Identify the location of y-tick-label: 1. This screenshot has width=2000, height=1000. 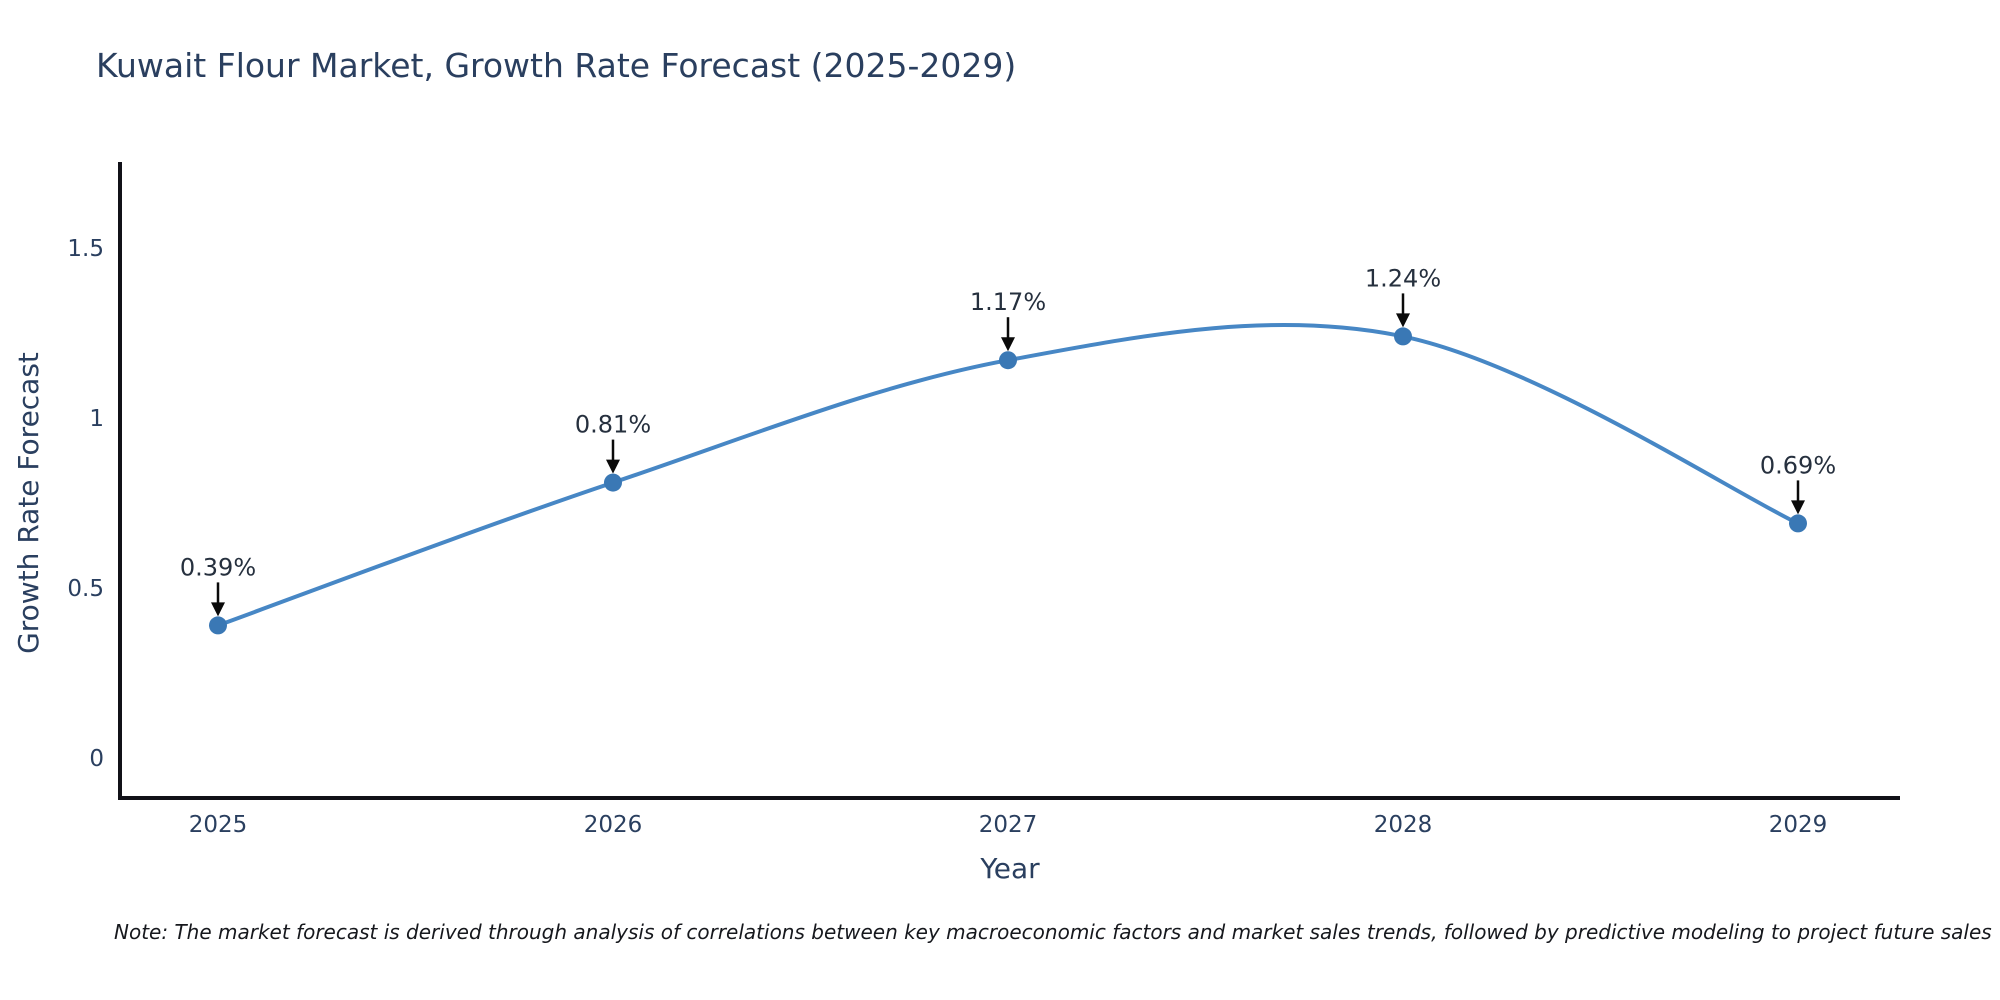
(96, 419).